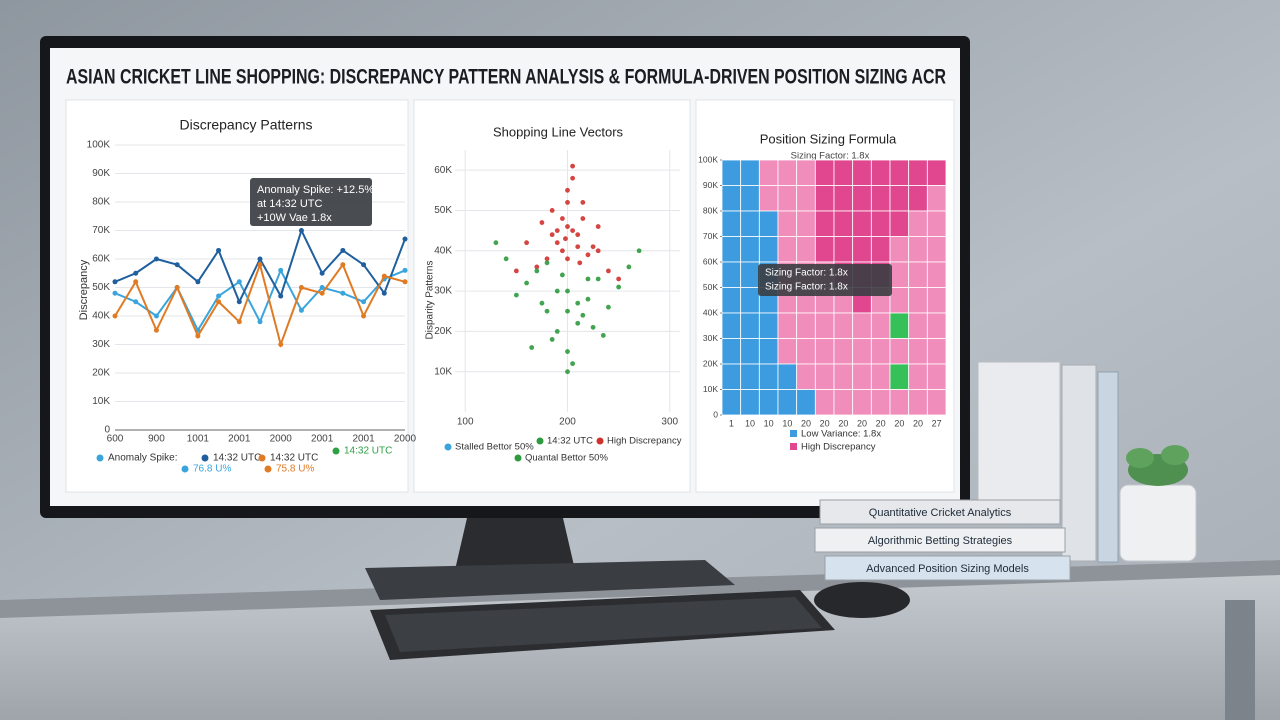  What do you see at coordinates (84, 289) in the screenshot?
I see `y-axis-label: Discrepancy` at bounding box center [84, 289].